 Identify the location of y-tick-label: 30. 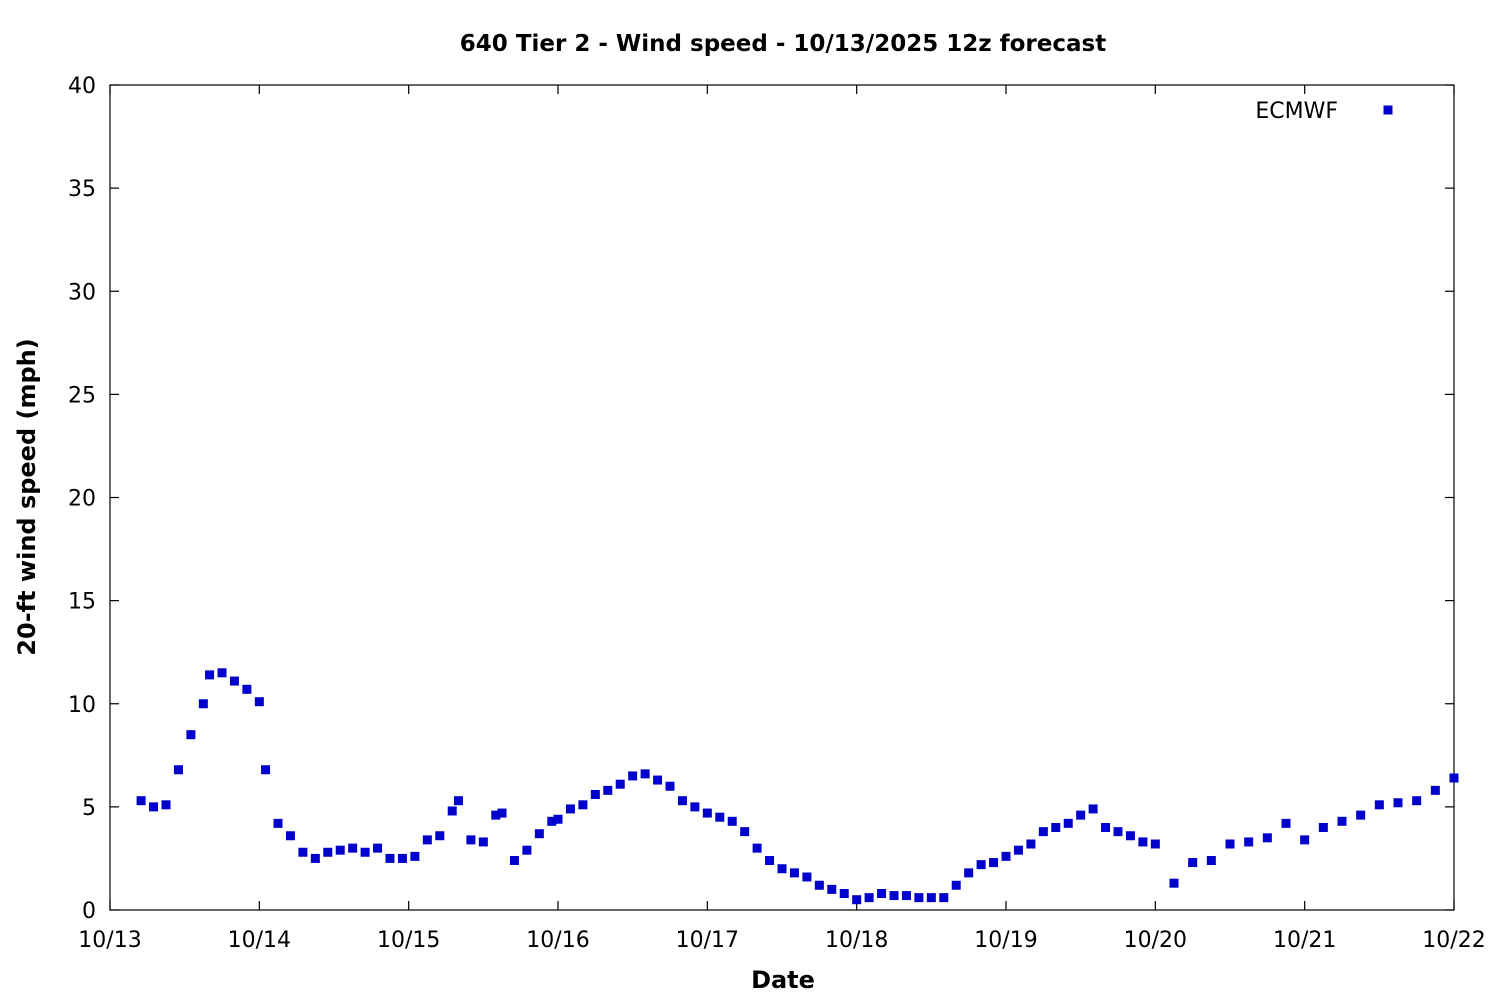
(82, 292).